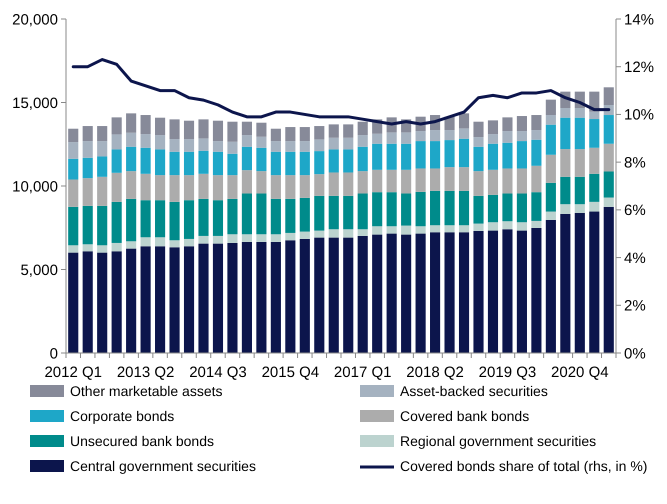  What do you see at coordinates (35, 103) in the screenshot?
I see `y-tick-label: 15,000` at bounding box center [35, 103].